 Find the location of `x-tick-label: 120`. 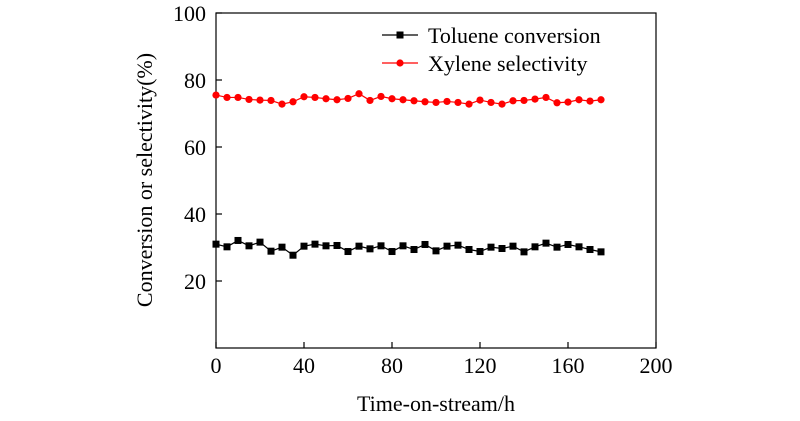

x-tick-label: 120 is located at coordinates (480, 365).